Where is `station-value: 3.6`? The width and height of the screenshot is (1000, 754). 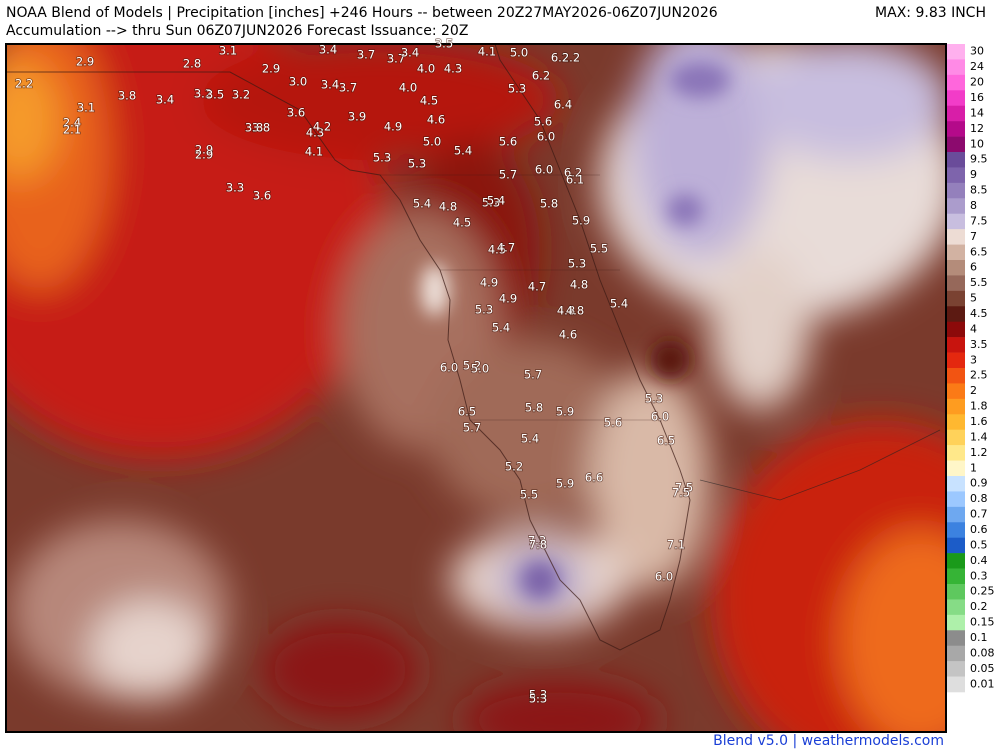
station-value: 3.6 is located at coordinates (296, 113).